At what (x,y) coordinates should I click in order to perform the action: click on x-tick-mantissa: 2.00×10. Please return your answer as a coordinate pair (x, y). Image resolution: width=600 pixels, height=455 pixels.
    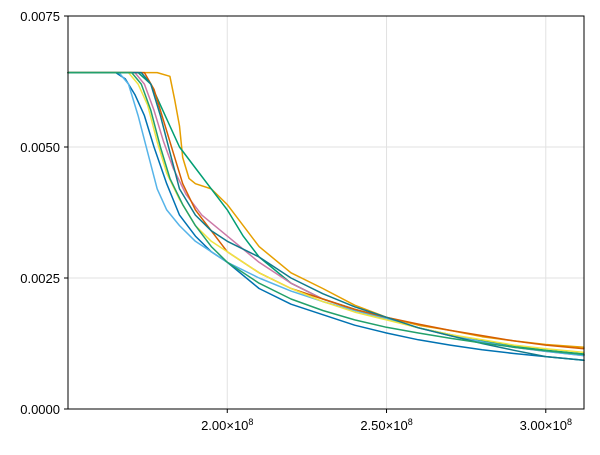
    Looking at the image, I should click on (224, 425).